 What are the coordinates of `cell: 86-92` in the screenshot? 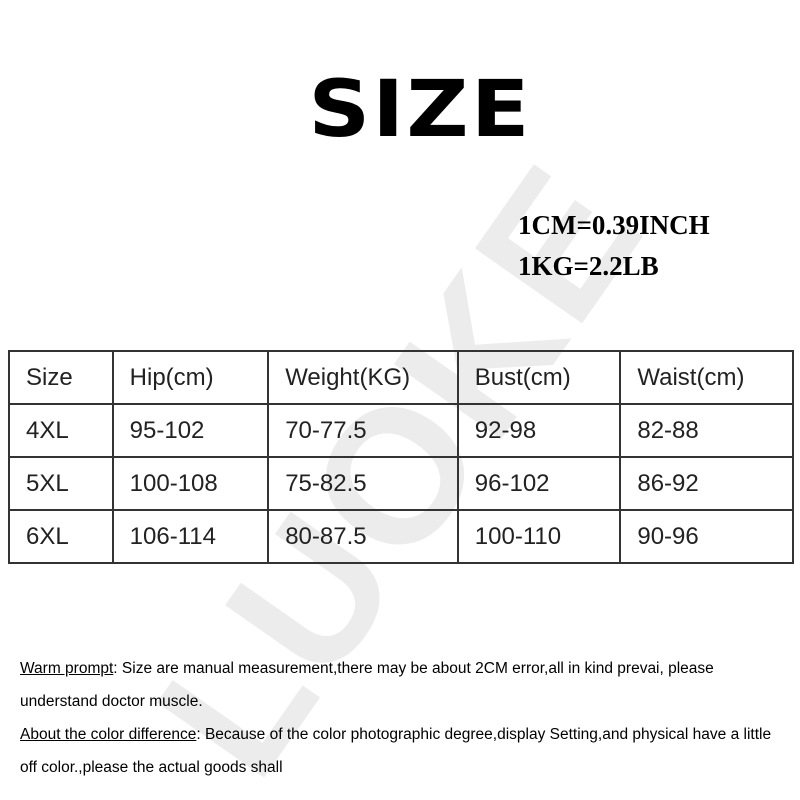 It's located at (706, 483).